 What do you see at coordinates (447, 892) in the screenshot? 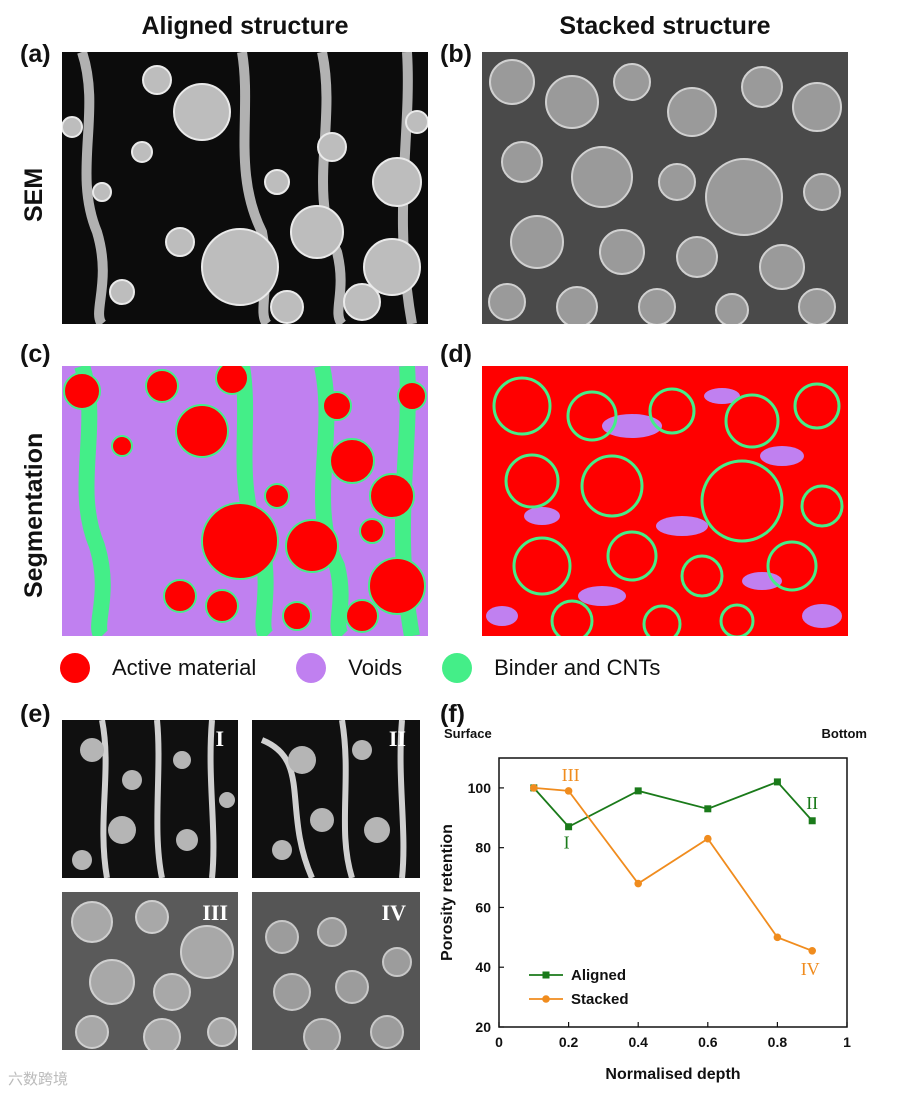
I see `y-axis-label: Porosity retention` at bounding box center [447, 892].